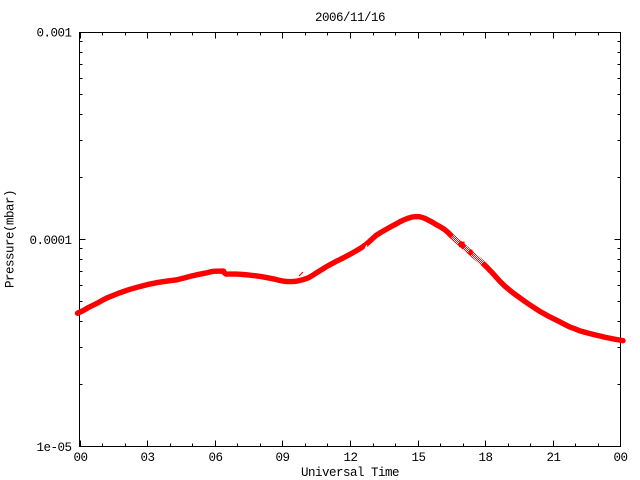  I want to click on svg-text: 21, so click(553, 458).